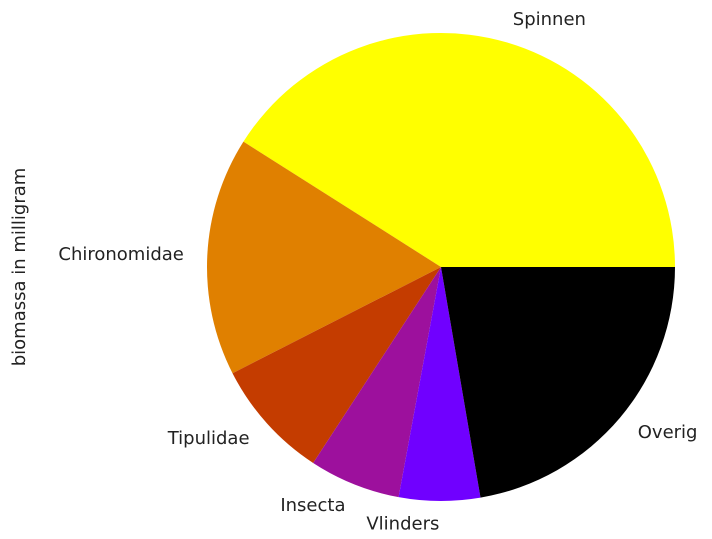 The width and height of the screenshot is (712, 539). Describe the element at coordinates (19, 267) in the screenshot. I see `y-axis-label: biomassa in milligram` at that location.